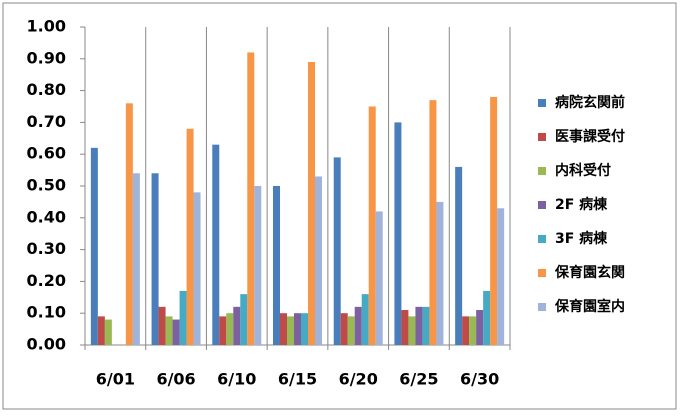 The width and height of the screenshot is (681, 418). Describe the element at coordinates (581, 204) in the screenshot. I see `legend-label: 2F 病棟` at that location.